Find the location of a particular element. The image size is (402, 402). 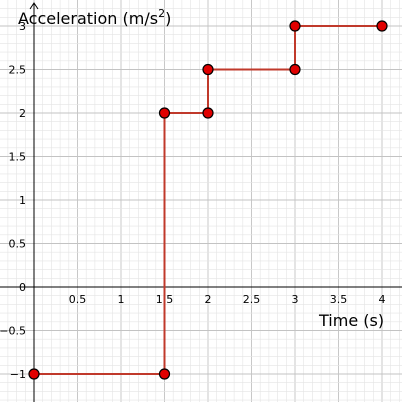

y-tick-label: 1.5 is located at coordinates (18, 157).